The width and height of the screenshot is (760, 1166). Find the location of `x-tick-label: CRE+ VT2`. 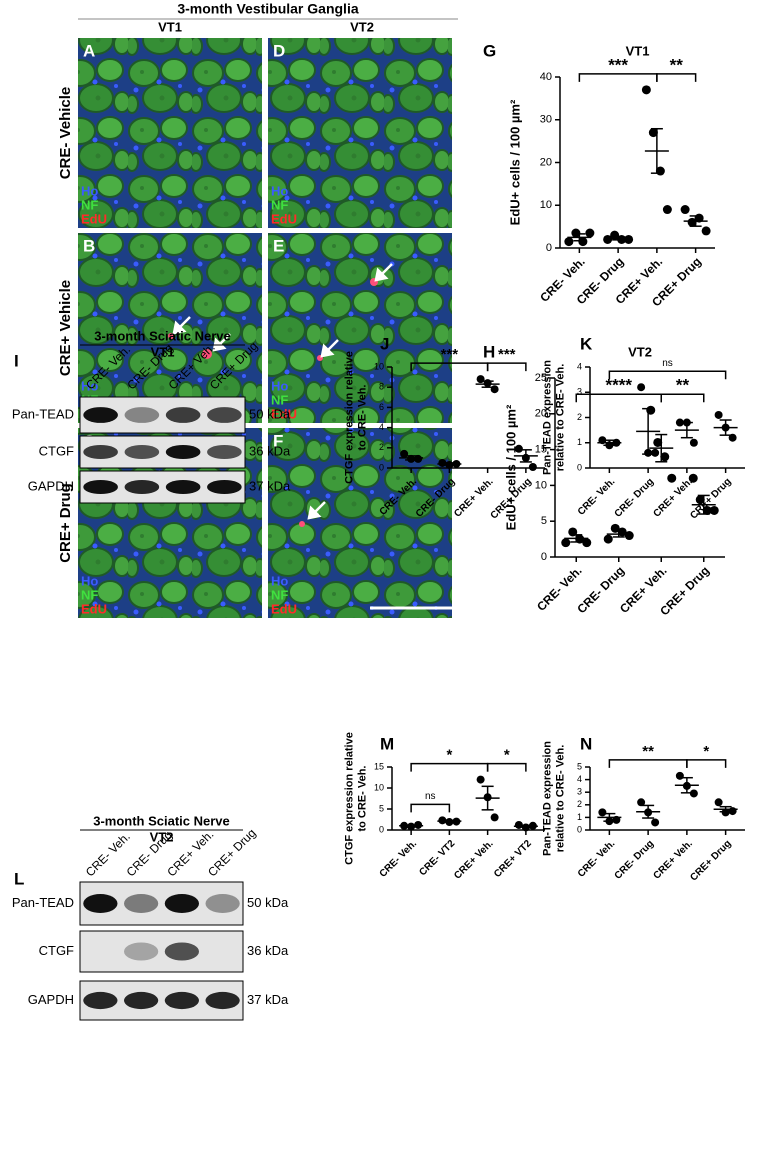

x-tick-label: CRE+ VT2 is located at coordinates (513, 859).